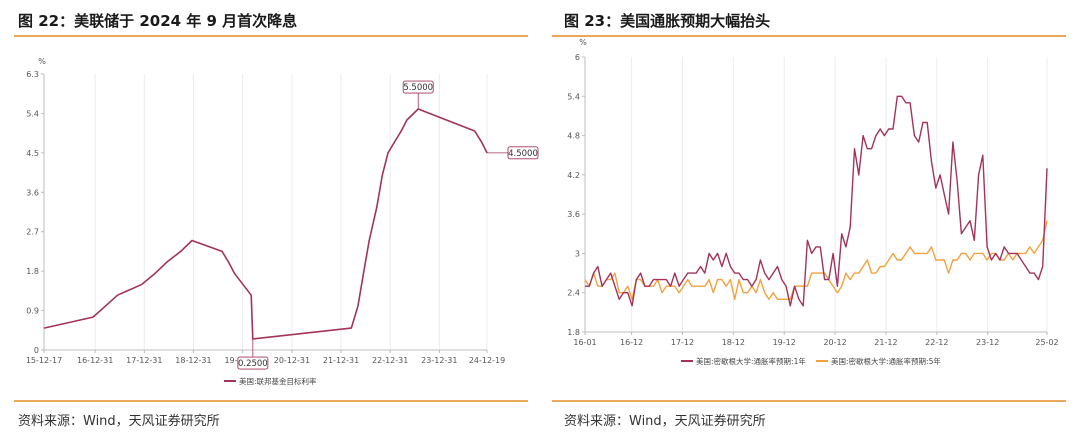 The width and height of the screenshot is (1080, 436). Describe the element at coordinates (278, 381) in the screenshot. I see `left-legend-label: 美国:联邦基金目标利率` at that location.